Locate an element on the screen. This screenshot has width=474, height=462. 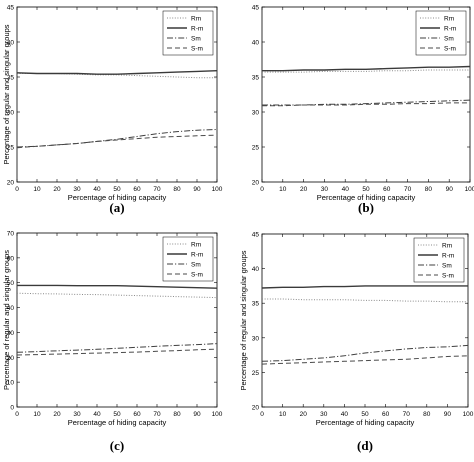
panel-label: (d) is located at coordinates (365, 445).